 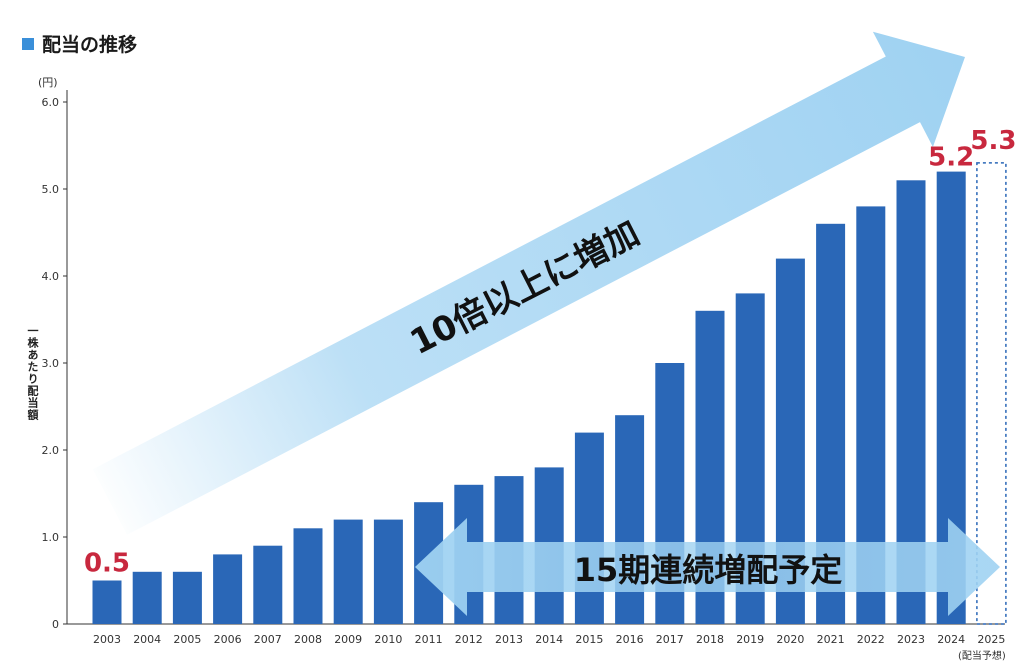 What do you see at coordinates (147, 639) in the screenshot?
I see `x-tick-label: 2004` at bounding box center [147, 639].